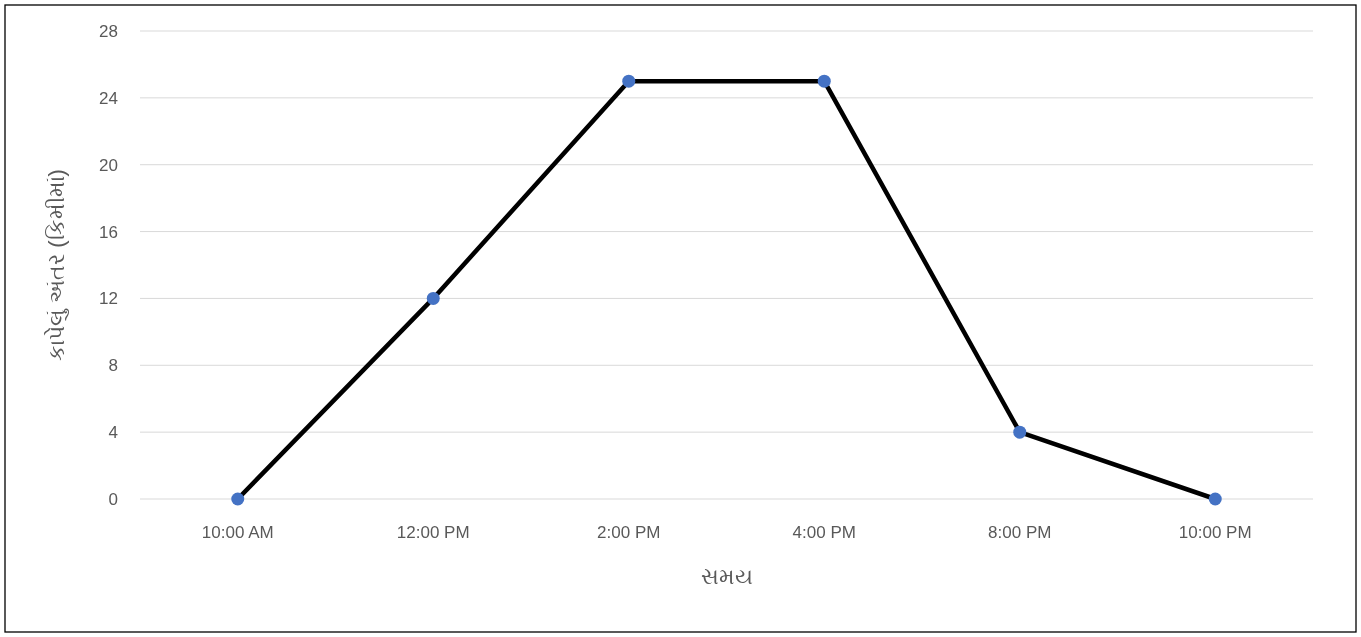 Image resolution: width=1361 pixels, height=637 pixels. I want to click on x-tick-label: 4:00 PM, so click(824, 532).